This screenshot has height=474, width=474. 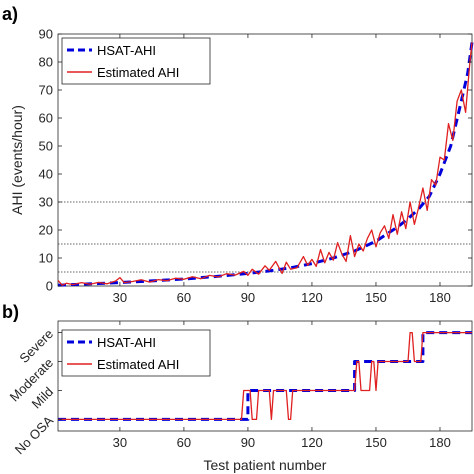 I want to click on panel-b-legend-box, so click(x=136, y=353).